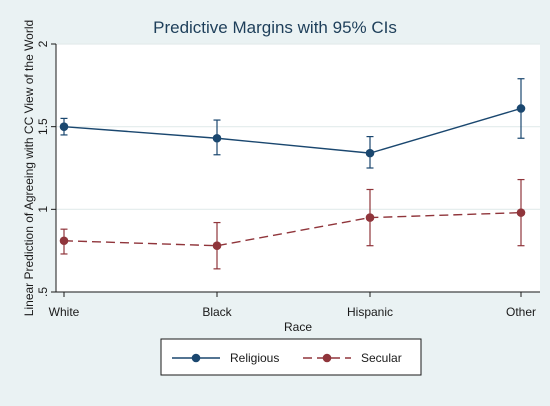 This screenshot has height=406, width=550. What do you see at coordinates (327, 358) in the screenshot?
I see `legend-marker-secular` at bounding box center [327, 358].